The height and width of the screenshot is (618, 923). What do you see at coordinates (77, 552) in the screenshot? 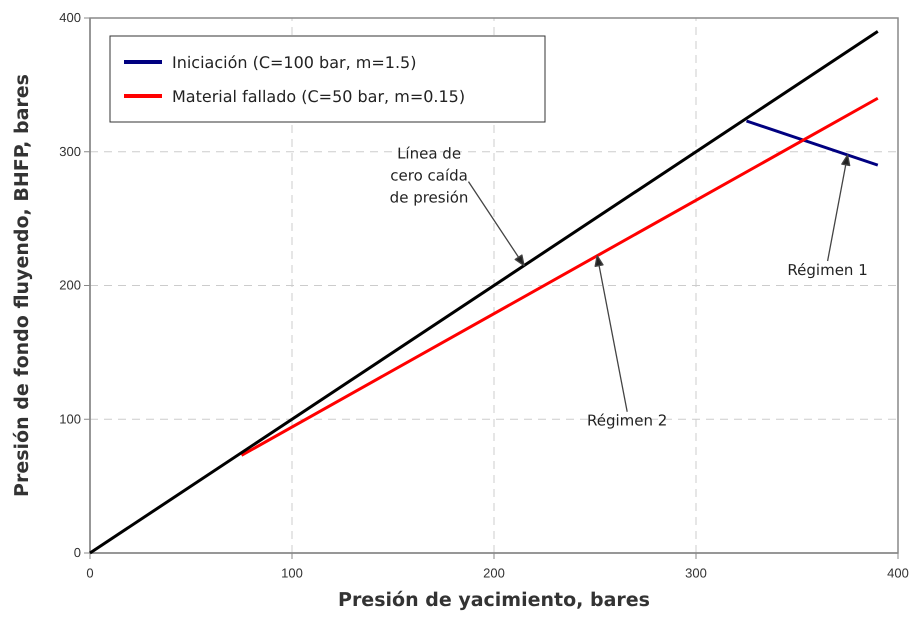
I see `y-tick-label: 0` at bounding box center [77, 552].